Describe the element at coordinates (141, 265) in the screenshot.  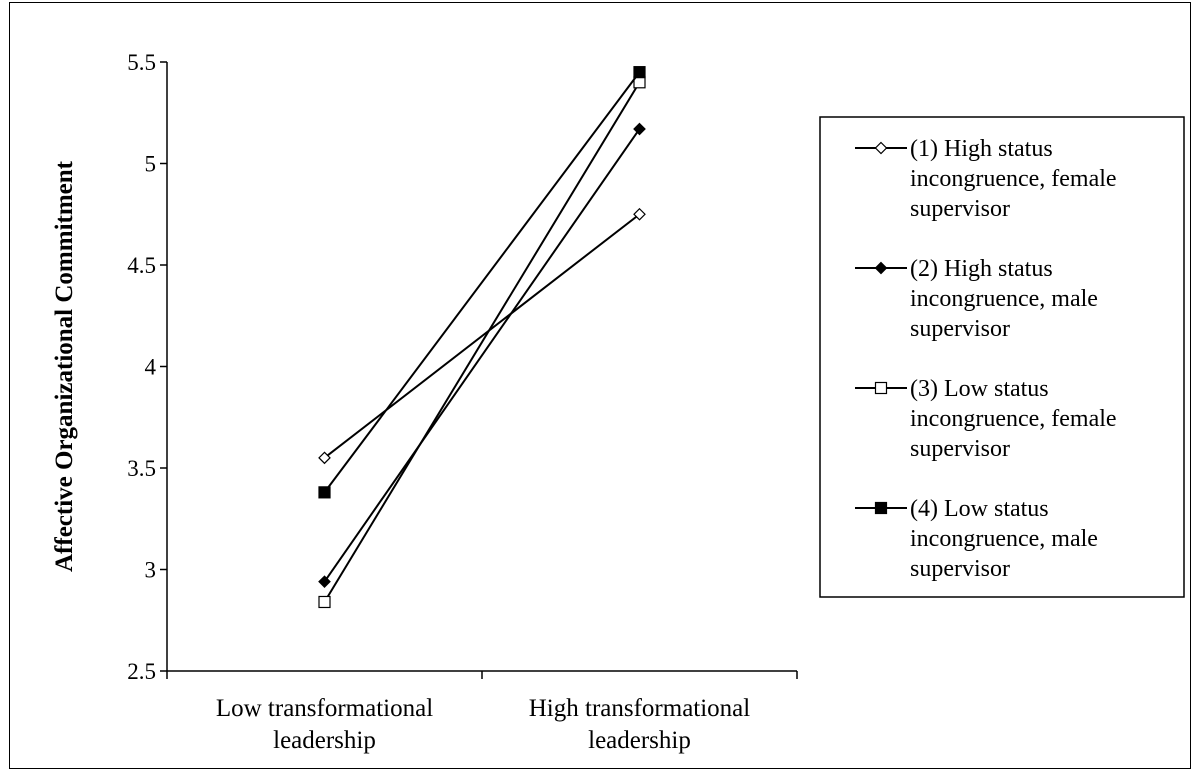
I see `y-tick-label: 4.5` at that location.